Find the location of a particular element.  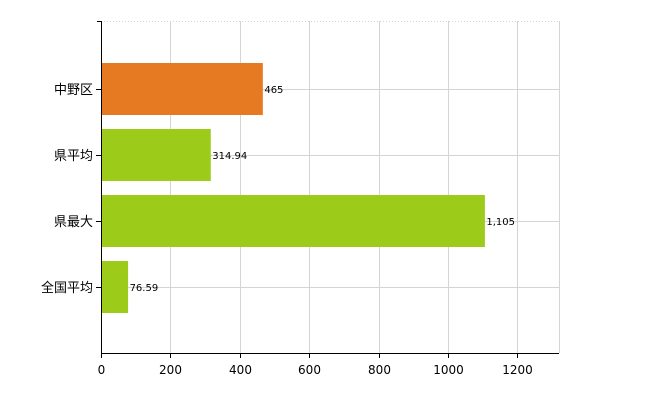

x-tick-label: 800 is located at coordinates (379, 370).